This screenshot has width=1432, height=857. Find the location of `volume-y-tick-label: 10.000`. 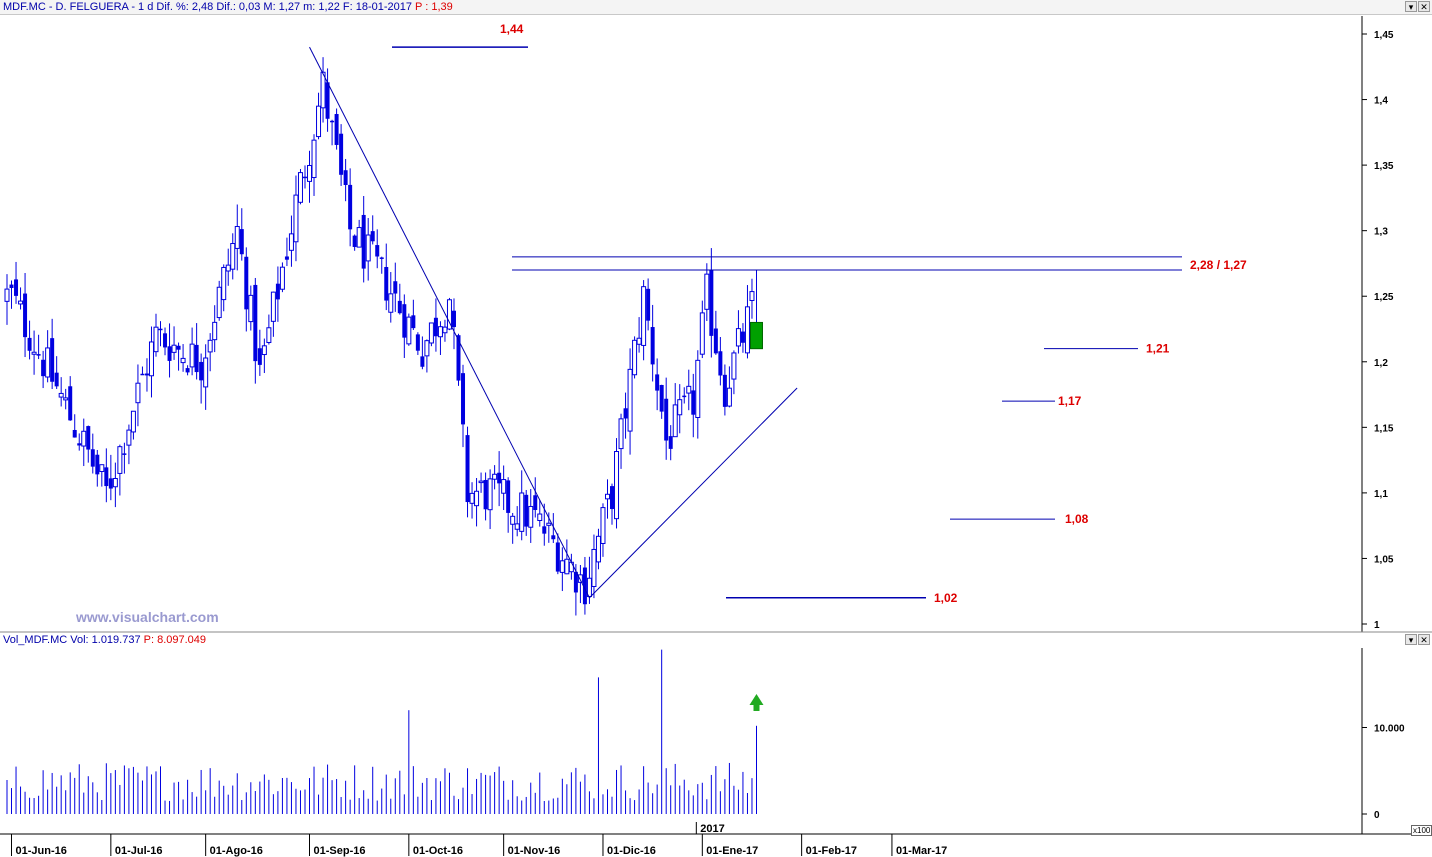

volume-y-tick-label: 10.000 is located at coordinates (1389, 729).